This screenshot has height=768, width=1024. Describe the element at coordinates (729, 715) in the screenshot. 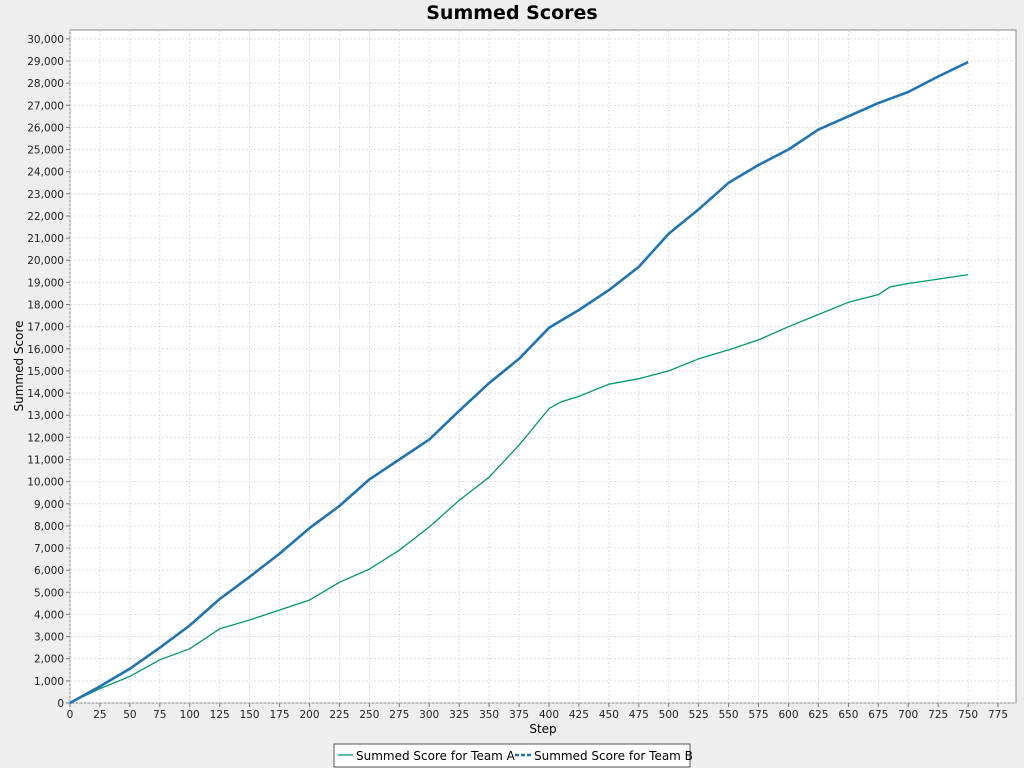

I see `x-tick-label: 550` at that location.